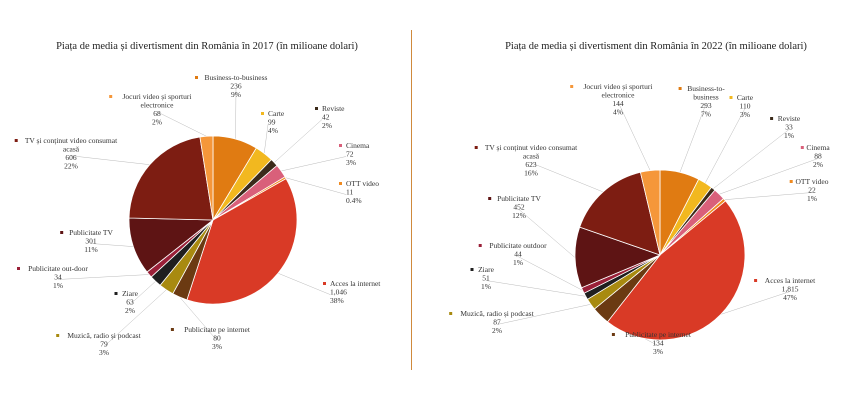  Describe the element at coordinates (333, 117) in the screenshot. I see `data-label-reviste: Reviste 42 2%` at that location.